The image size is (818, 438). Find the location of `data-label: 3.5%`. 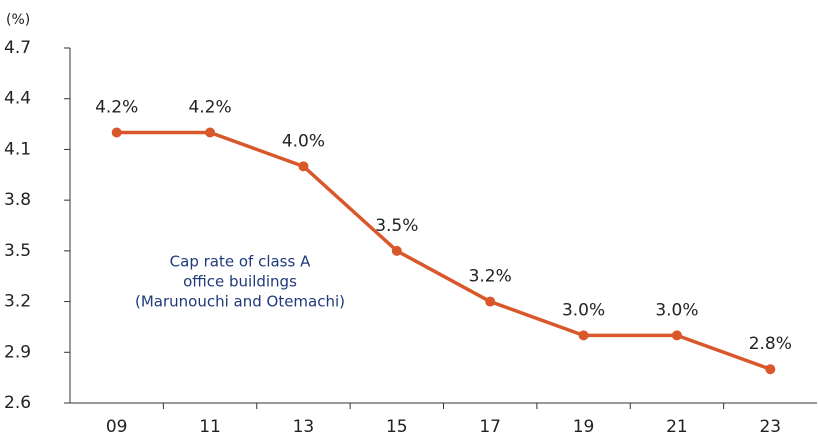

data-label: 3.5% is located at coordinates (396, 226).